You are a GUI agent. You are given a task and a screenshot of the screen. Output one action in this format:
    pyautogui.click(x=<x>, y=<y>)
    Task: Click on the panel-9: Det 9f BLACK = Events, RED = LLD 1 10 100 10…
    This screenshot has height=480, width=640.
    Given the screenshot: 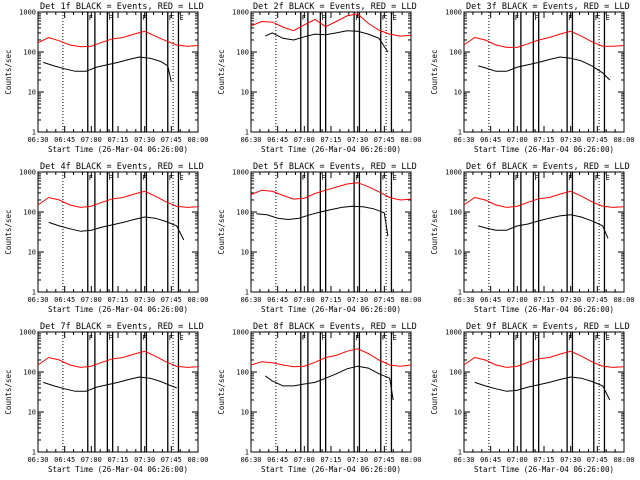 What is the action you would take?
    pyautogui.click(x=532, y=398)
    